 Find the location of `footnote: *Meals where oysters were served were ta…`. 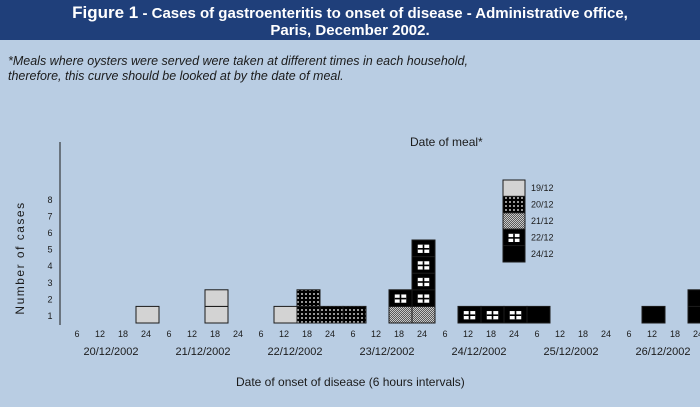

footnote: *Meals where oysters were served were ta… is located at coordinates (268, 69).